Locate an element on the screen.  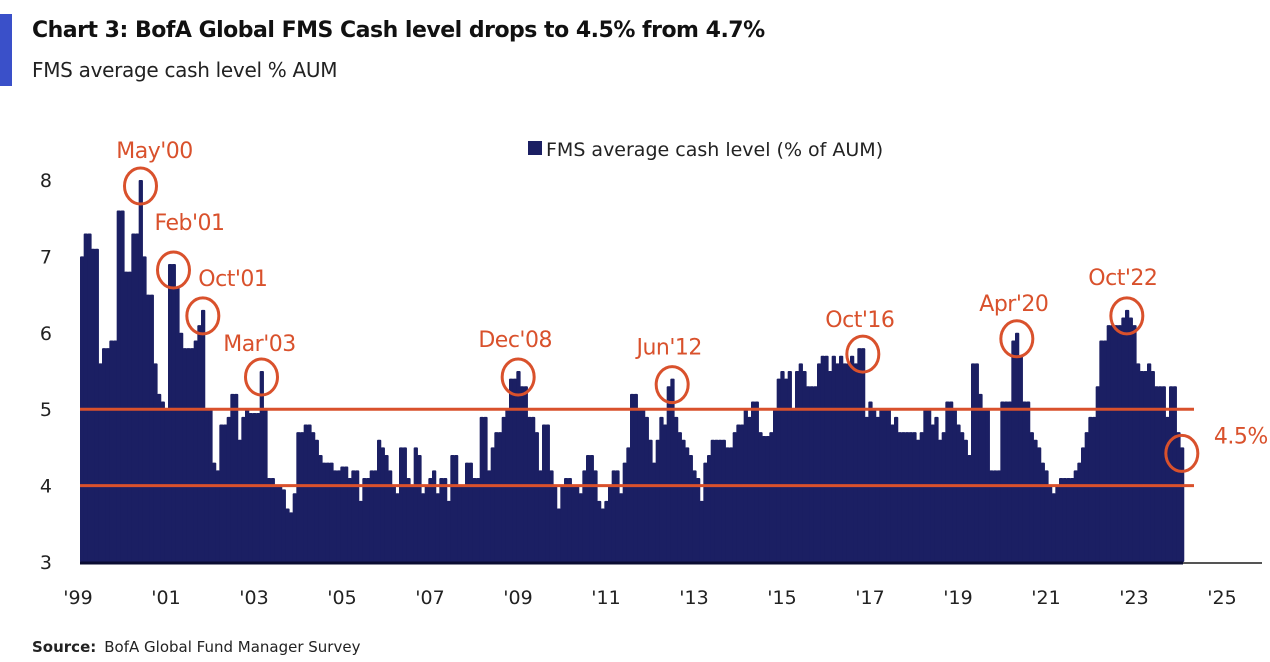
y-tick-label: 3 is located at coordinates (46, 563).